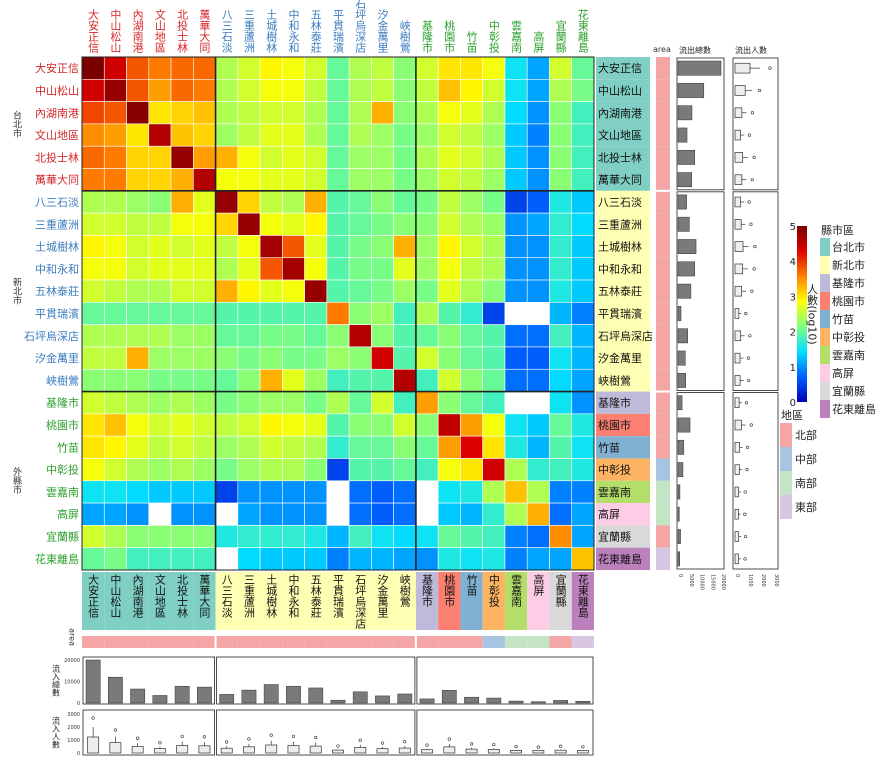  Describe the element at coordinates (57, 68) in the screenshot. I see `row-label-left: 大安正信` at that location.